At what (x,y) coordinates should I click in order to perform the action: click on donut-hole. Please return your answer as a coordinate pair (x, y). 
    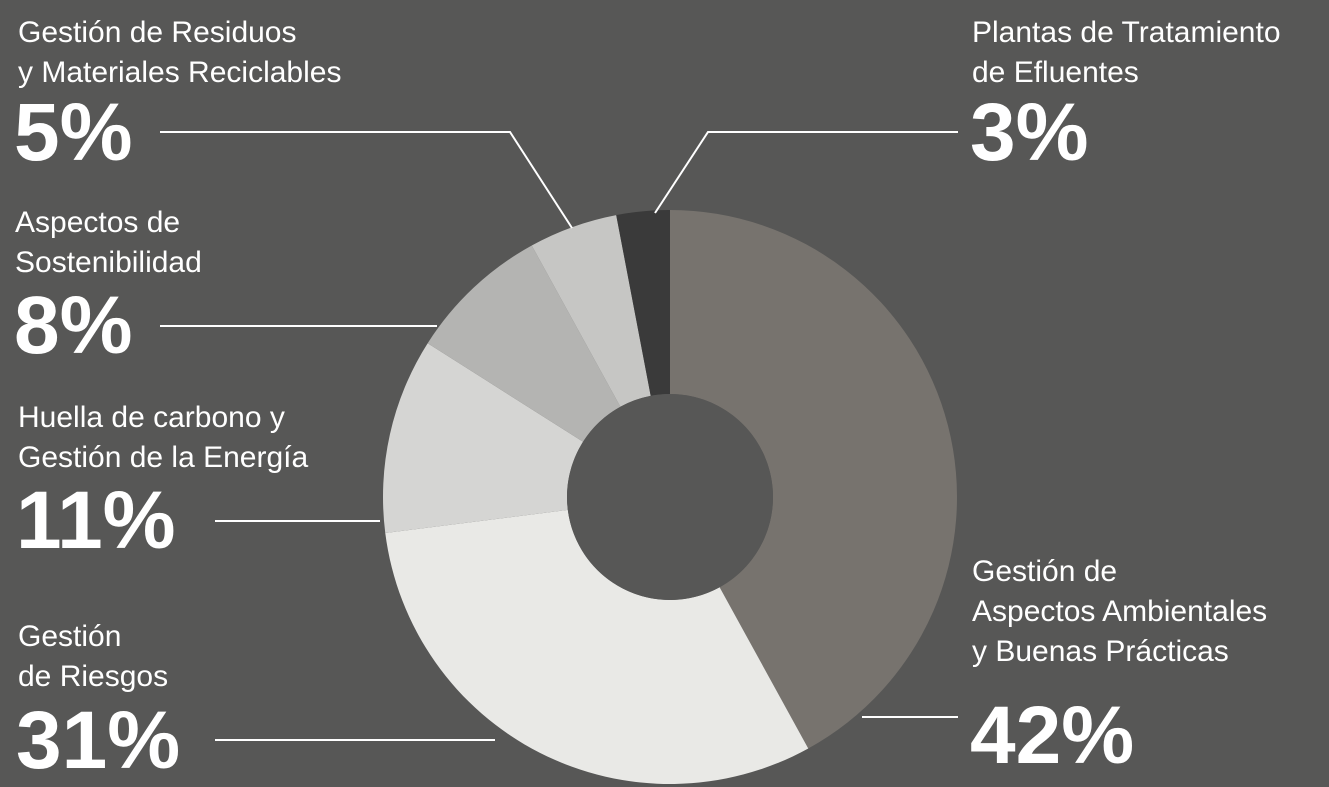
    Looking at the image, I should click on (670, 497).